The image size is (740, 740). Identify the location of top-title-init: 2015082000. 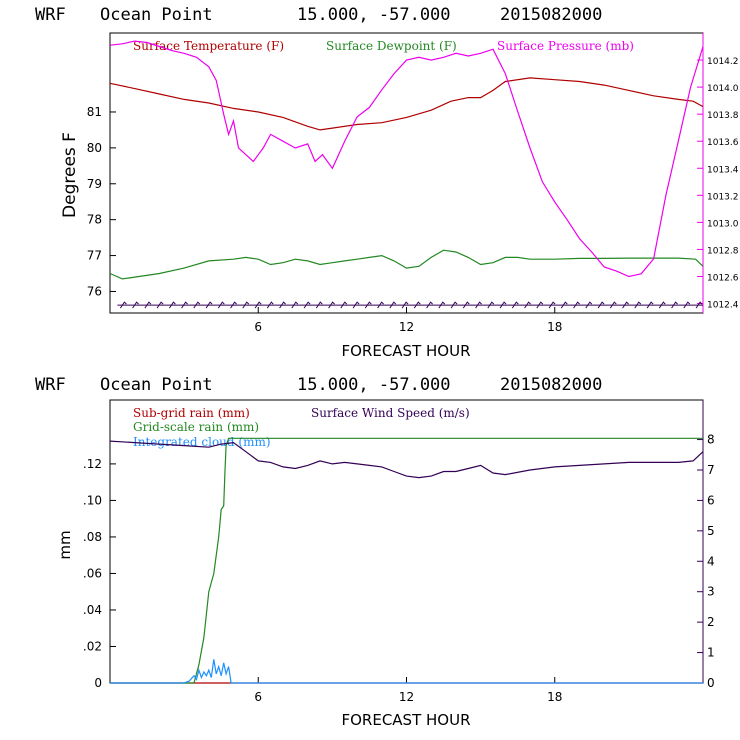
(551, 15).